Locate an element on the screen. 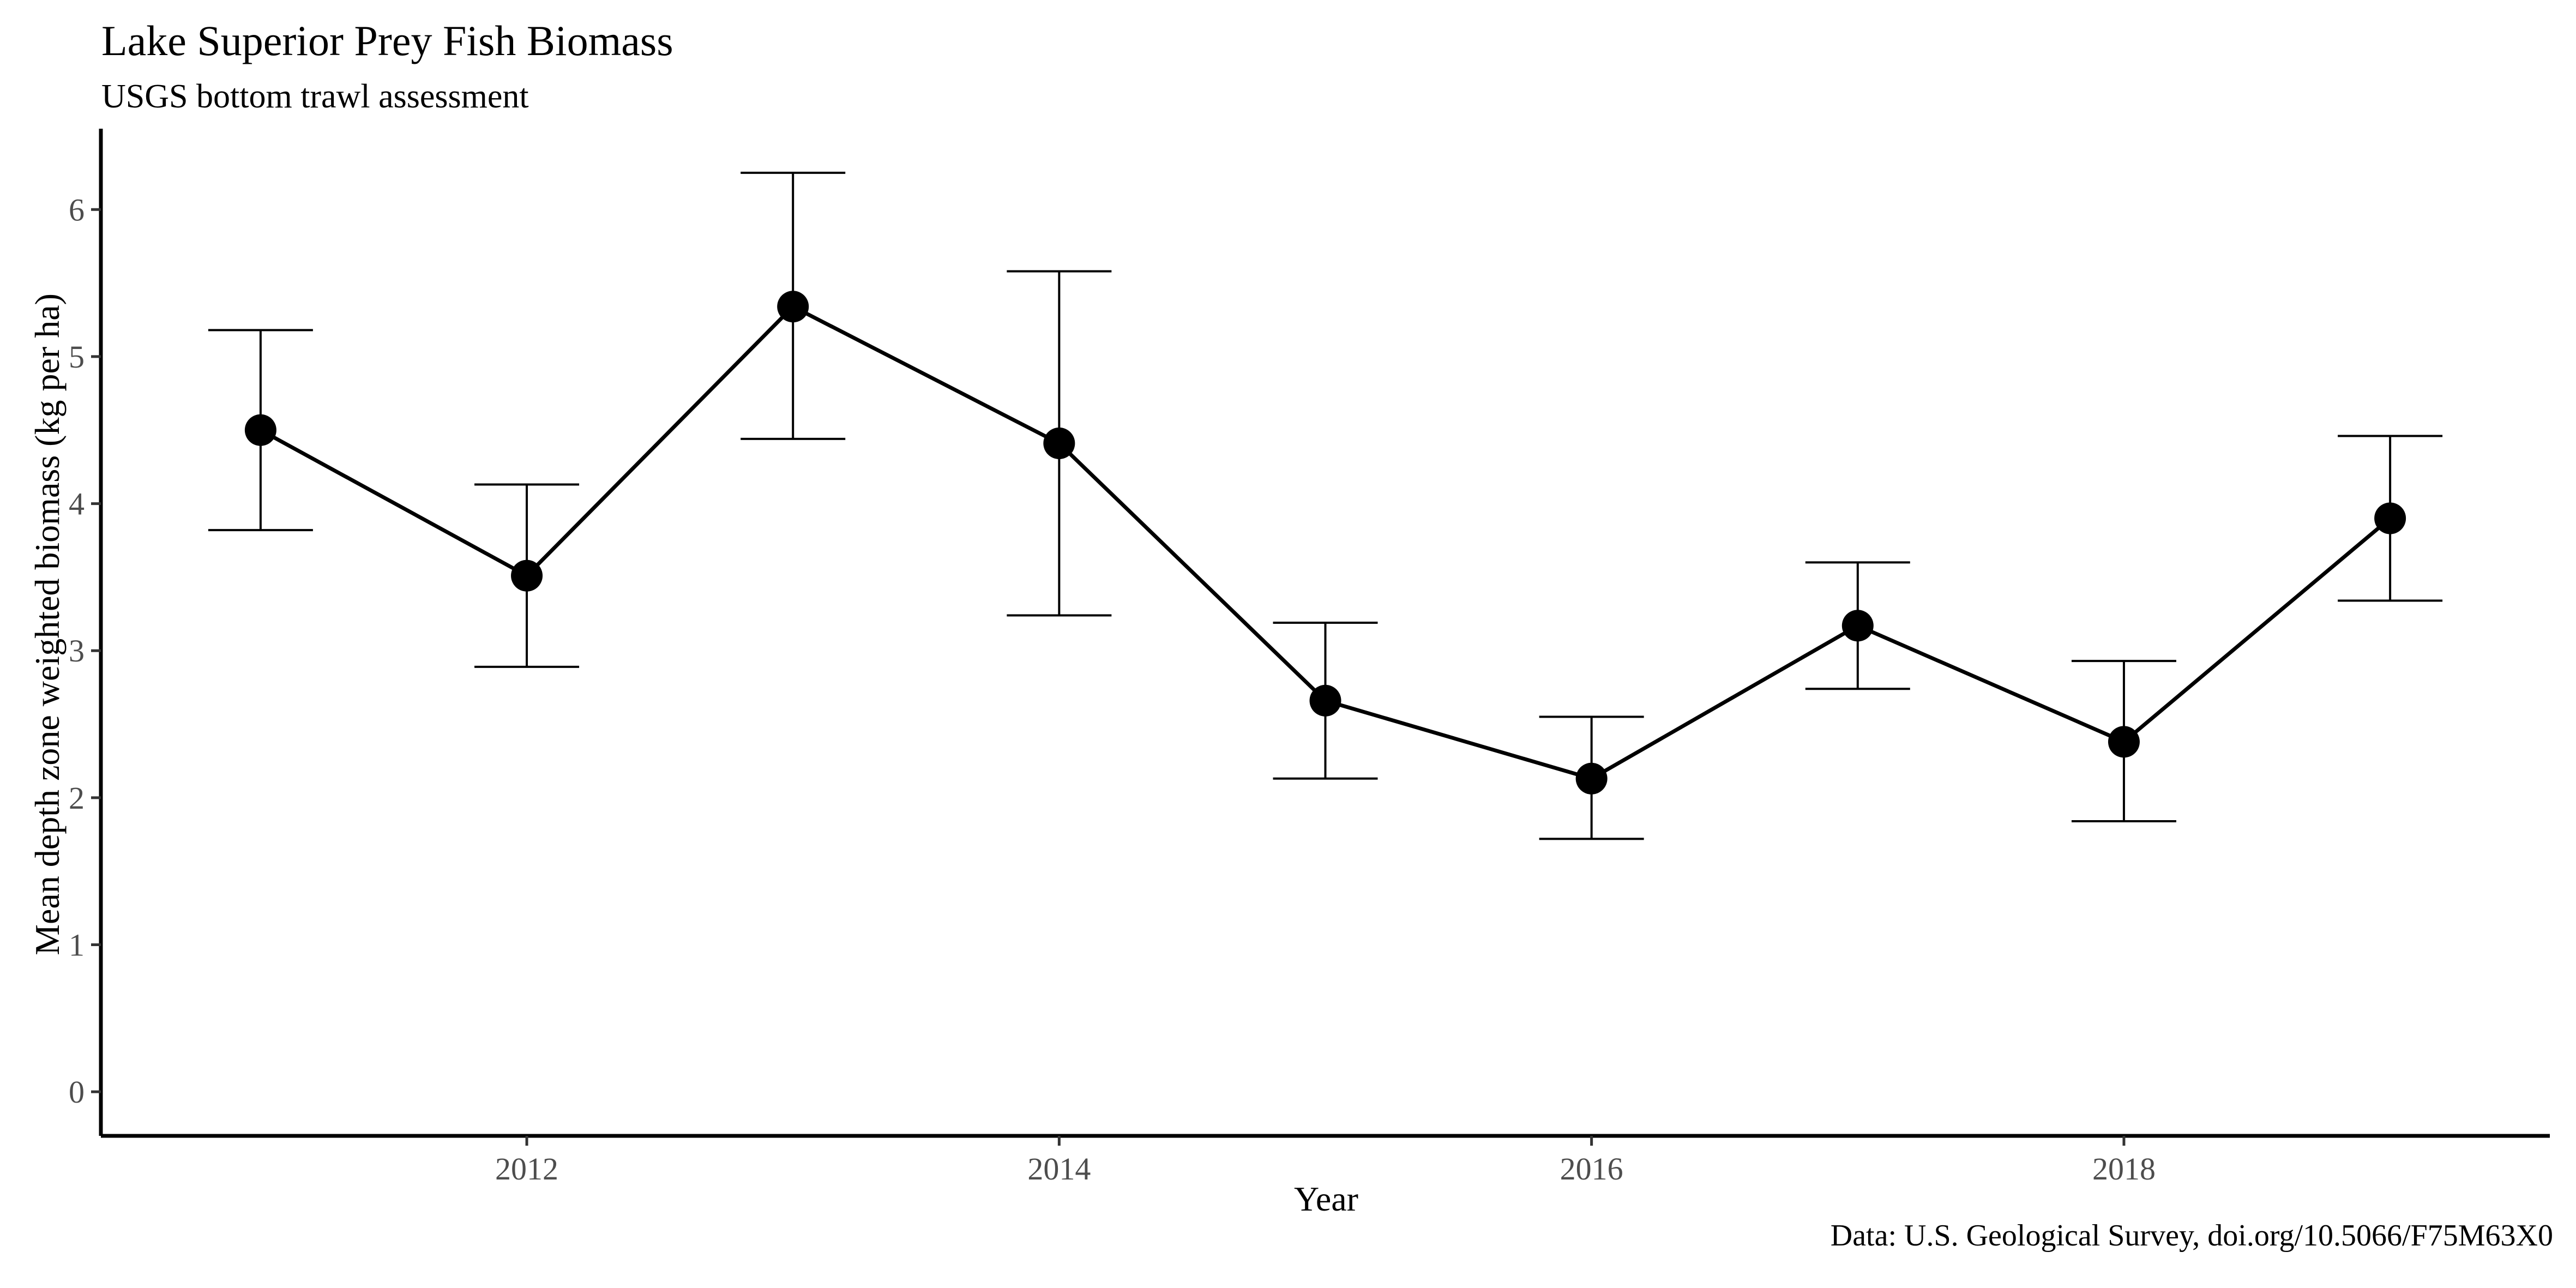  x-axis-title: Year is located at coordinates (1326, 1198).